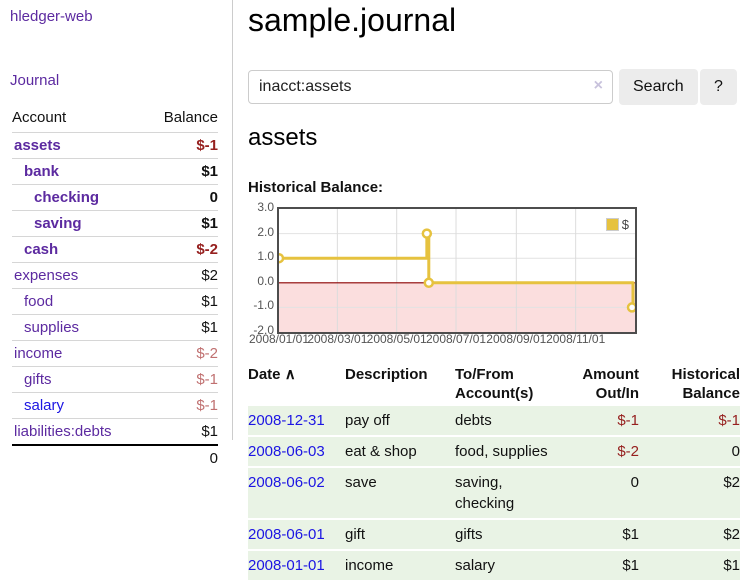 This screenshot has height=582, width=742. Describe the element at coordinates (286, 420) in the screenshot. I see `transaction-date-link: 2008-12-31` at that location.